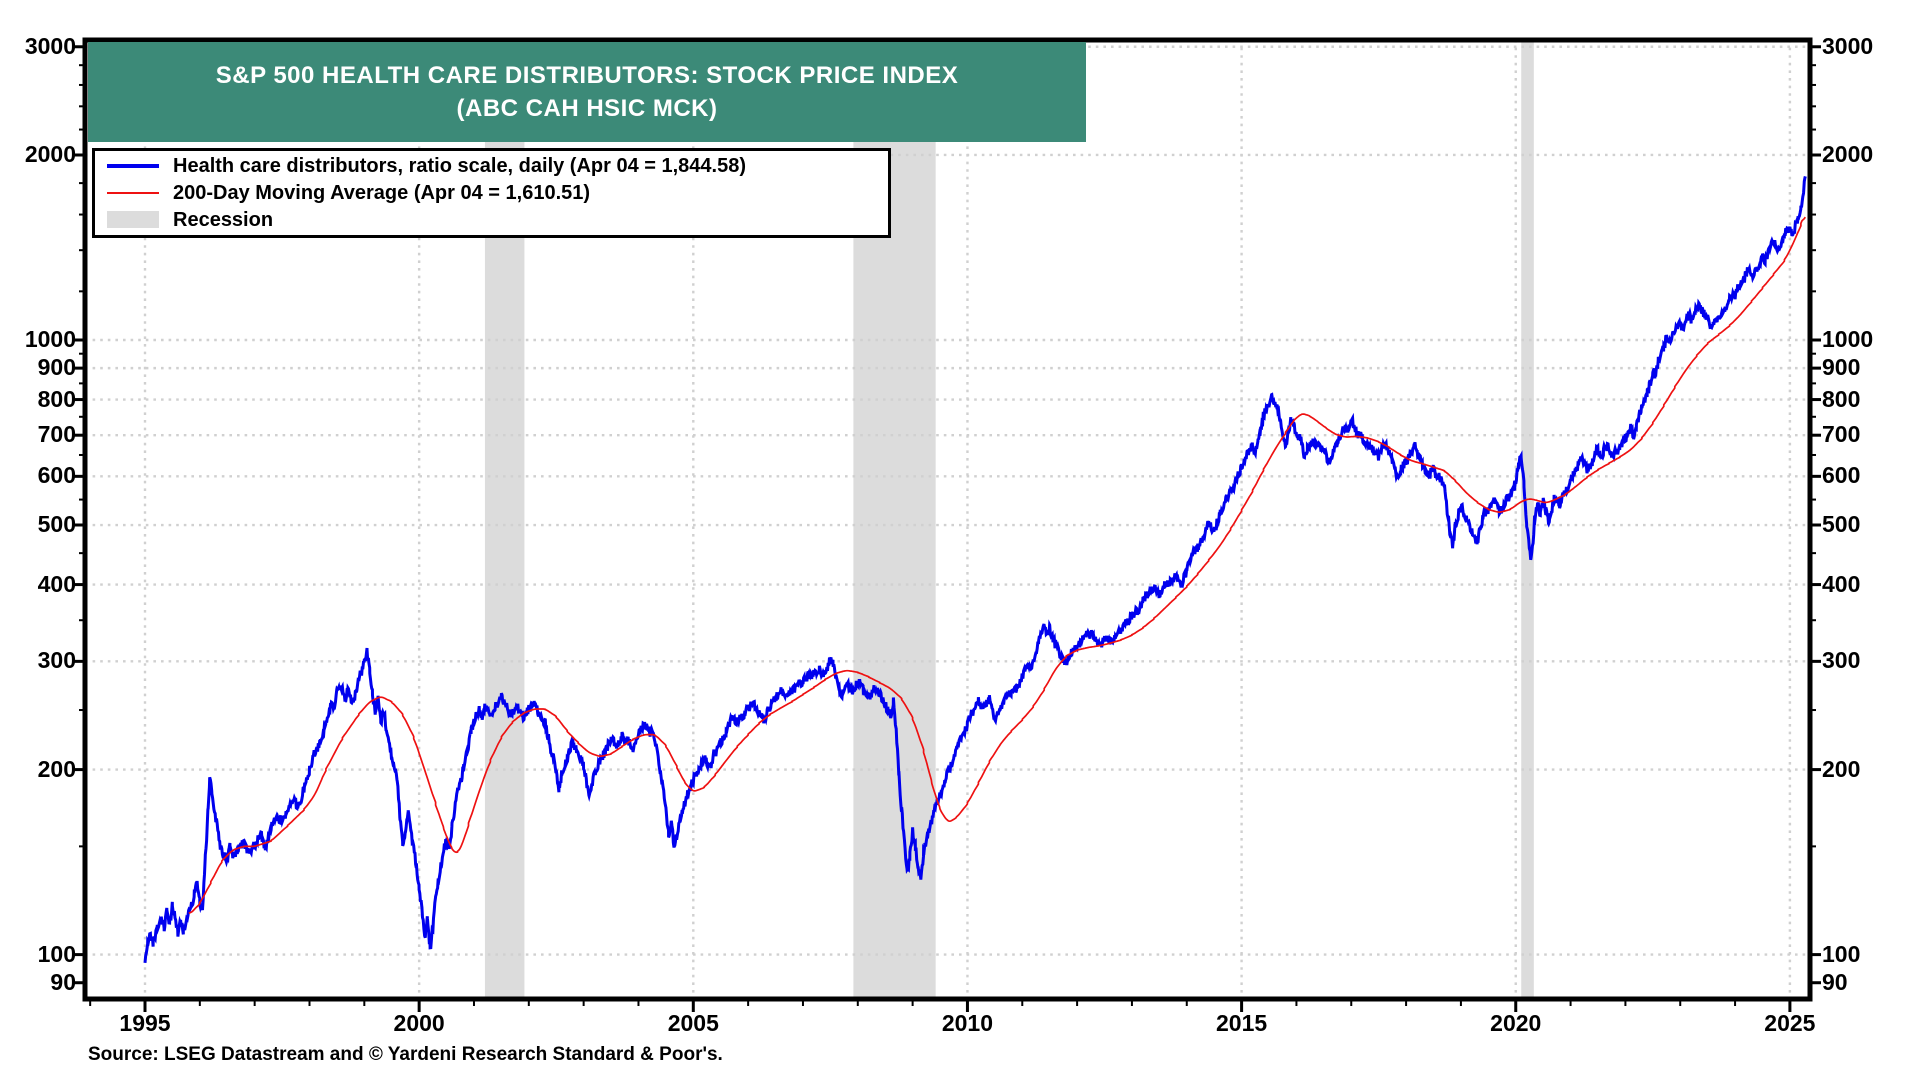  I want to click on legend-label-recession: Recession, so click(223, 219).